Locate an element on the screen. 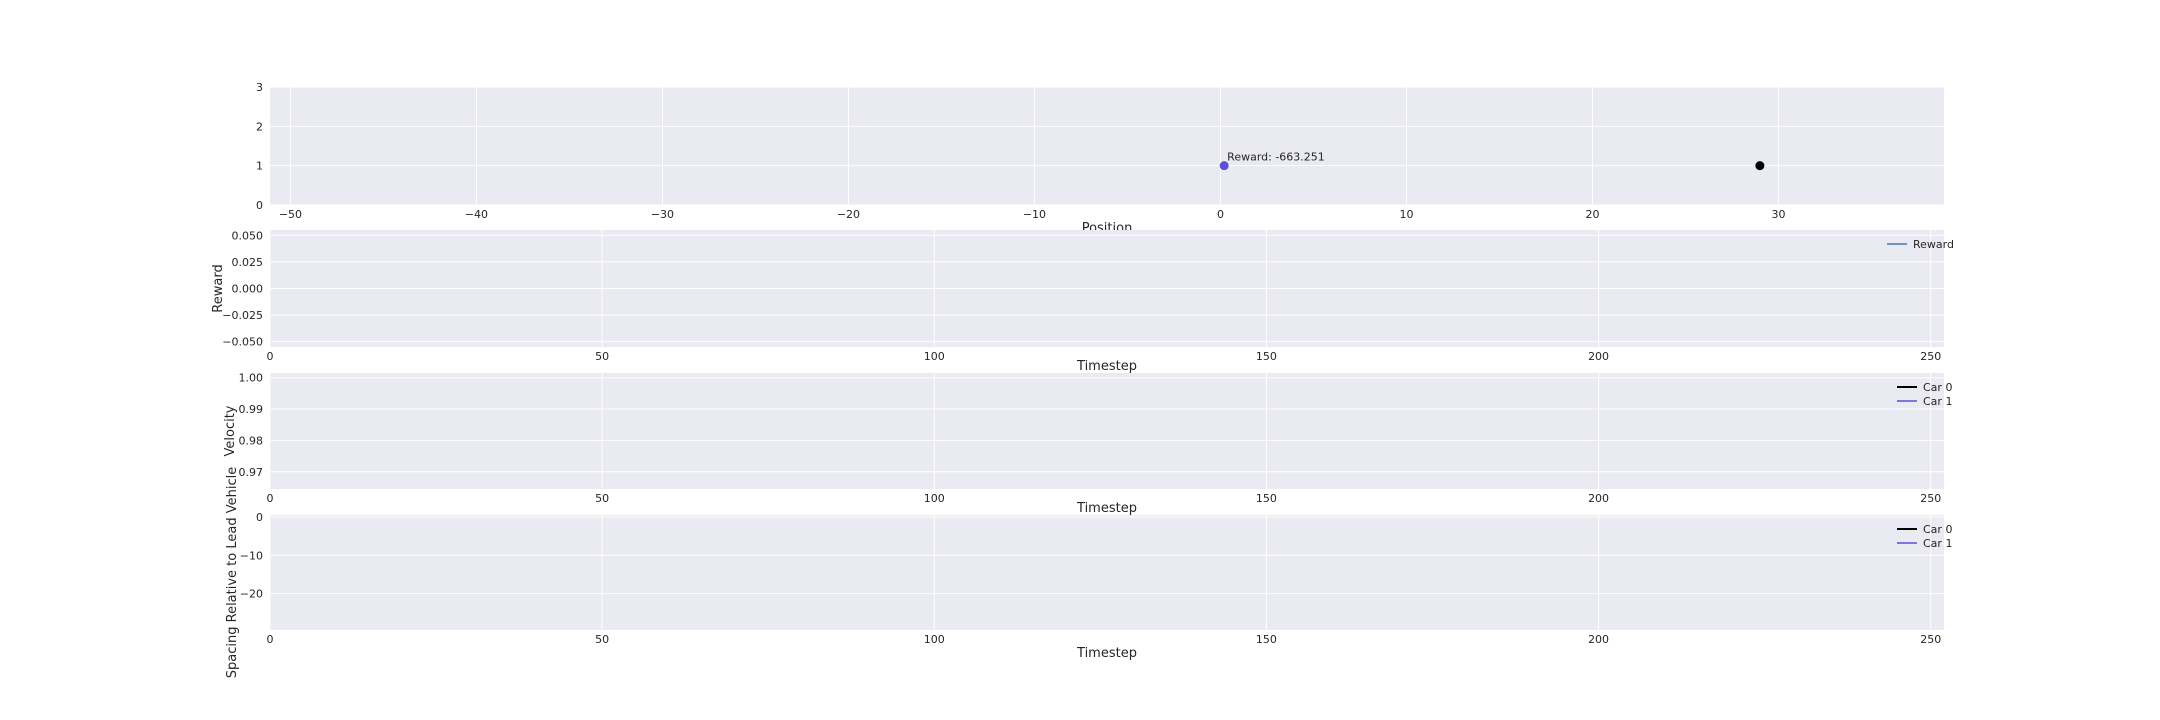  x-tick-label: −20 is located at coordinates (848, 214).